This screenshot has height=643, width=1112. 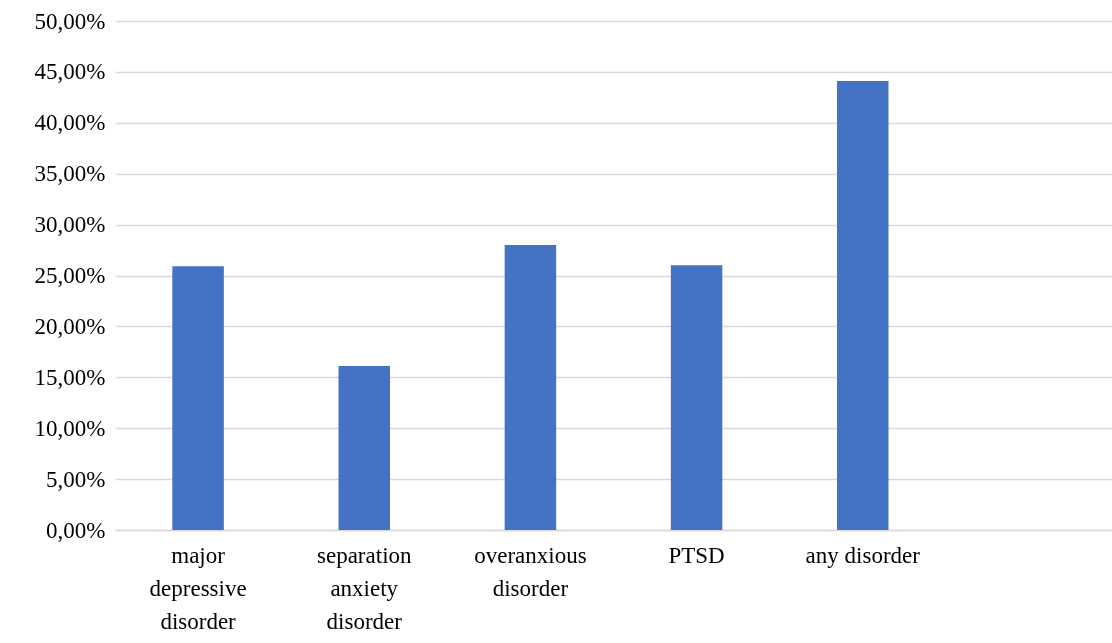 I want to click on x-tick-label: PTSD, so click(x=696, y=555).